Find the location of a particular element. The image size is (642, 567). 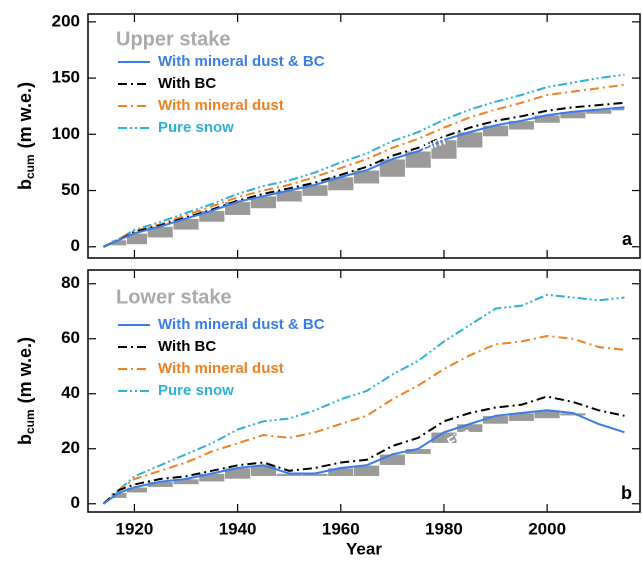

panel-letter: b is located at coordinates (626, 493).